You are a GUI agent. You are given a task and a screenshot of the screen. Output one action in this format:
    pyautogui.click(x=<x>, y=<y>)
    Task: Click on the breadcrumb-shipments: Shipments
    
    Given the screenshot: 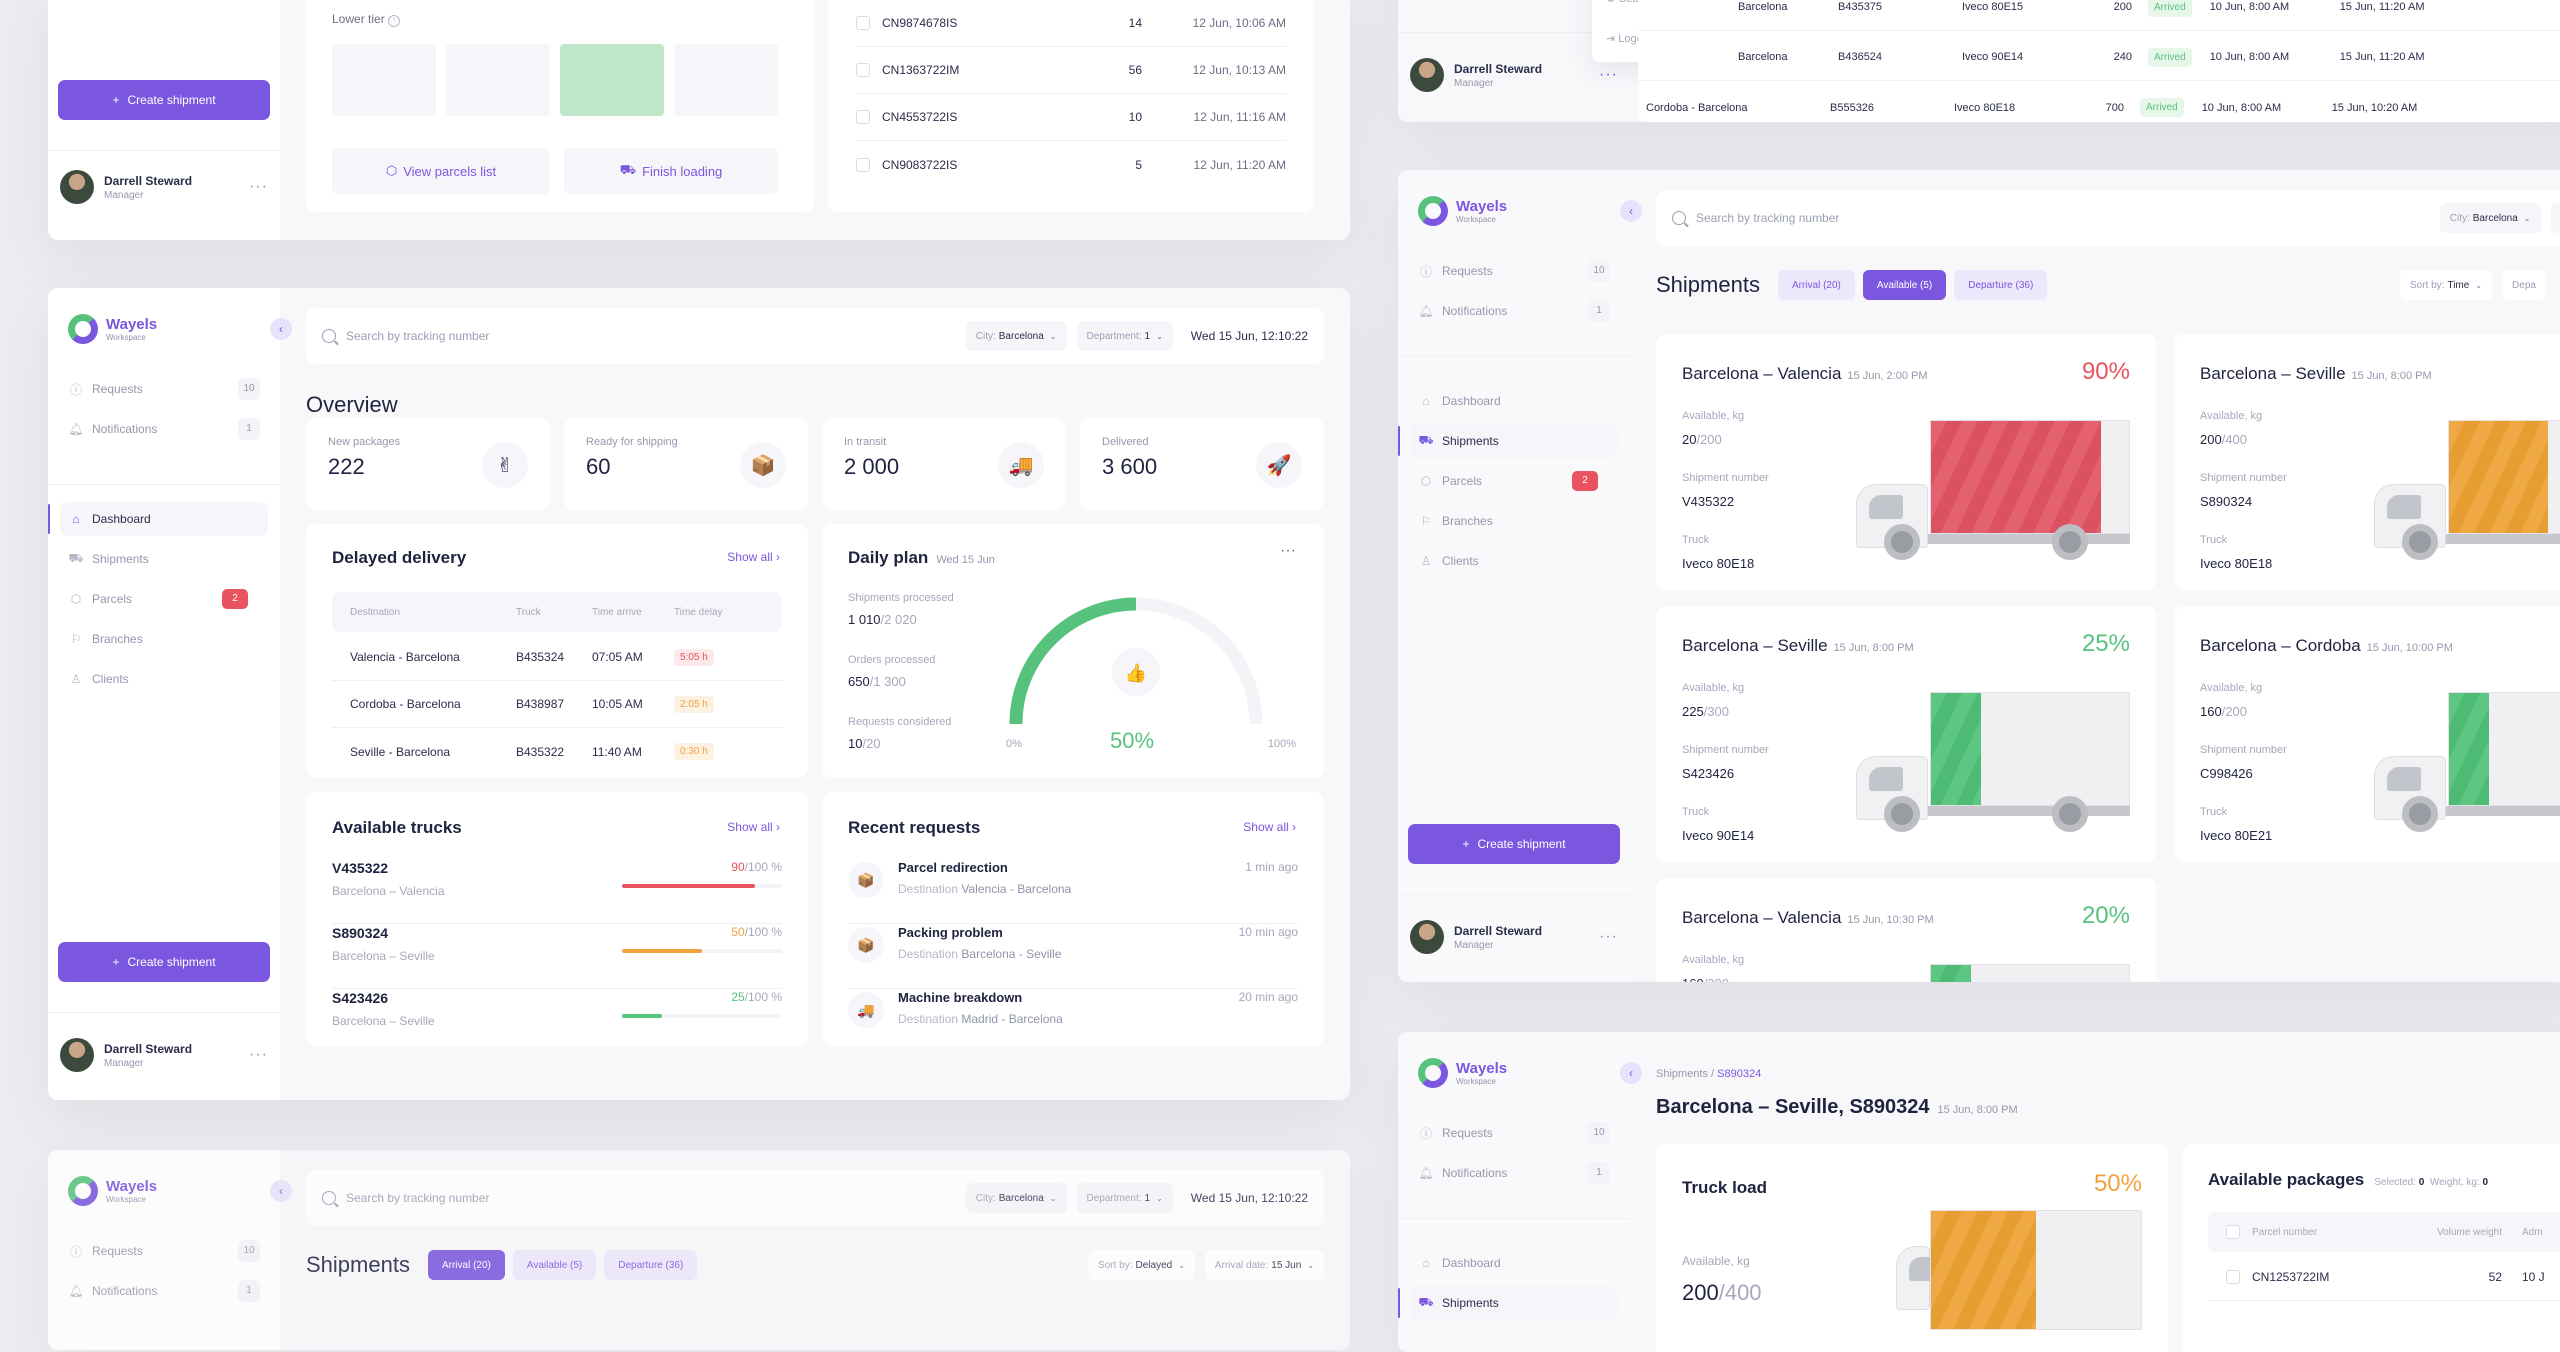 What is the action you would take?
    pyautogui.click(x=1682, y=1074)
    